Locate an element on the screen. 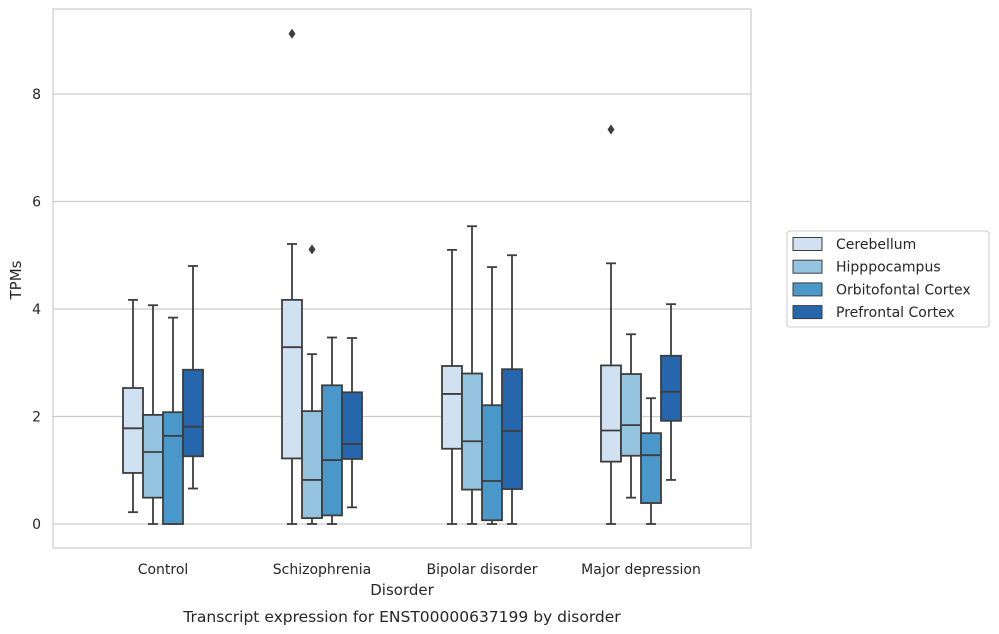 The width and height of the screenshot is (999, 634). x-tick-label: Major depression is located at coordinates (641, 570).